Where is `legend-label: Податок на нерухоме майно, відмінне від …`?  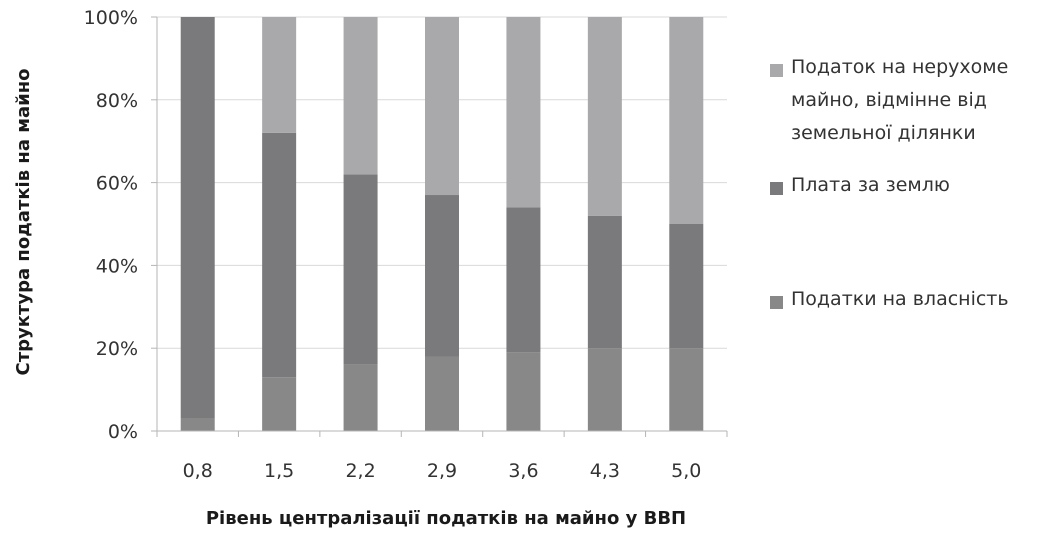
legend-label: Податок на нерухоме майно, відмінне від … is located at coordinates (900, 100).